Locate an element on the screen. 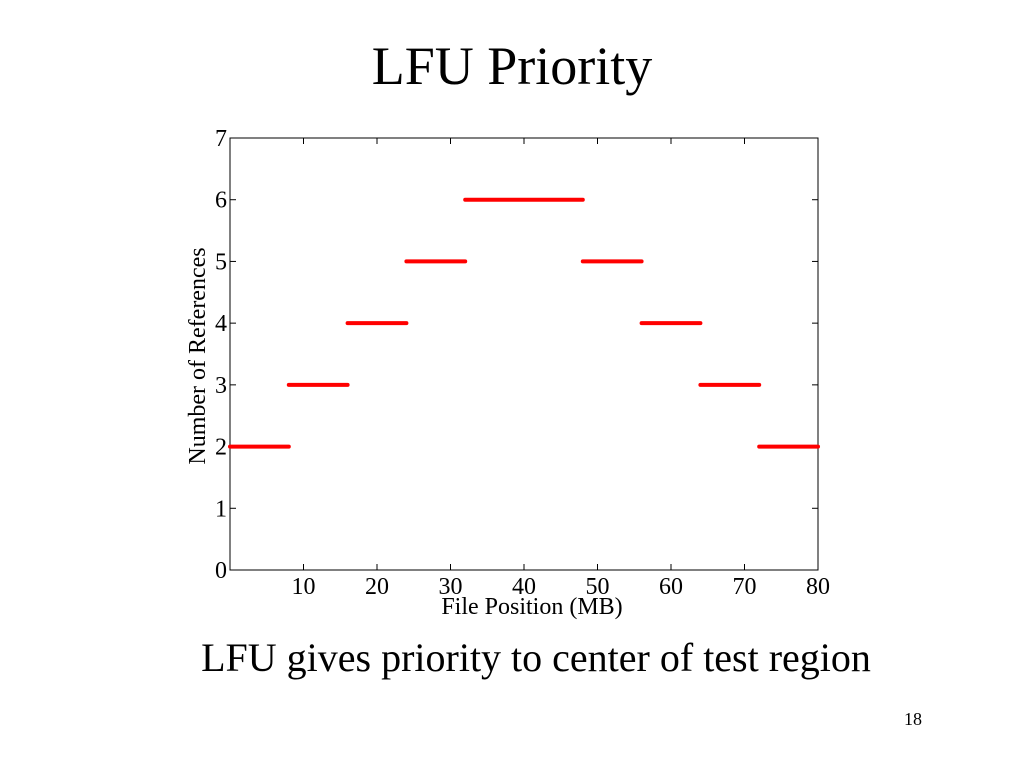 The height and width of the screenshot is (768, 1024). x-tick-label: 30 is located at coordinates (451, 587).